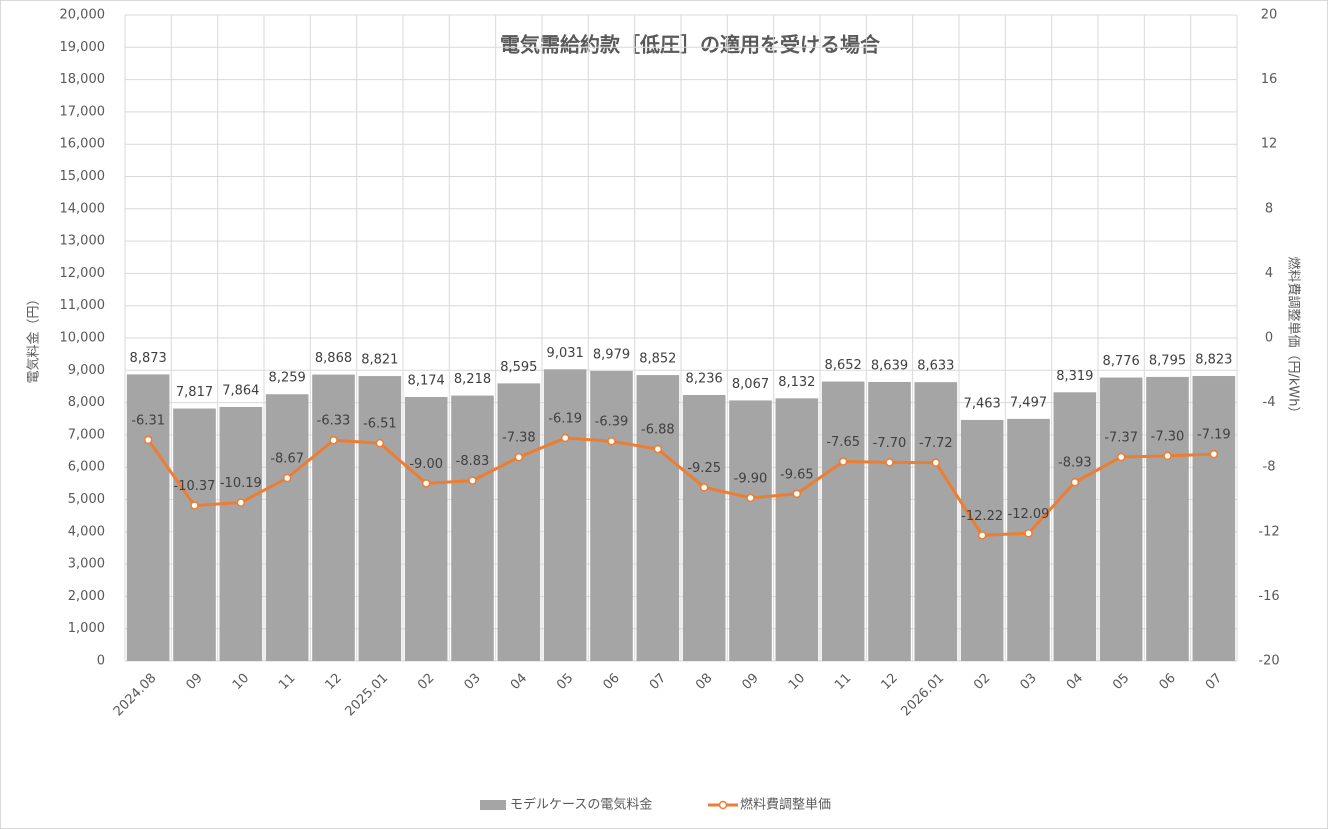 The image size is (1328, 829). What do you see at coordinates (843, 442) in the screenshot?
I see `line-value-label: -7.65` at bounding box center [843, 442].